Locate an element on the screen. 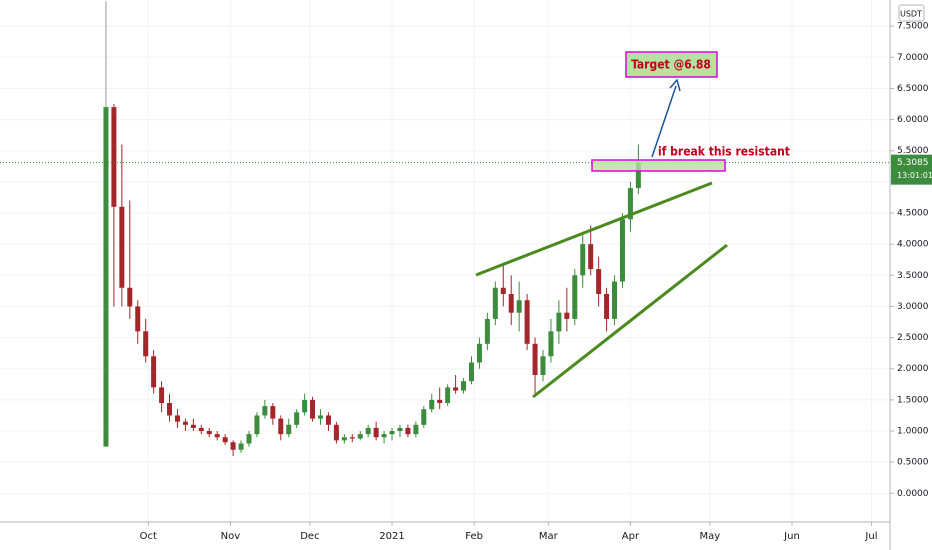  arrow-head is located at coordinates (675, 85).